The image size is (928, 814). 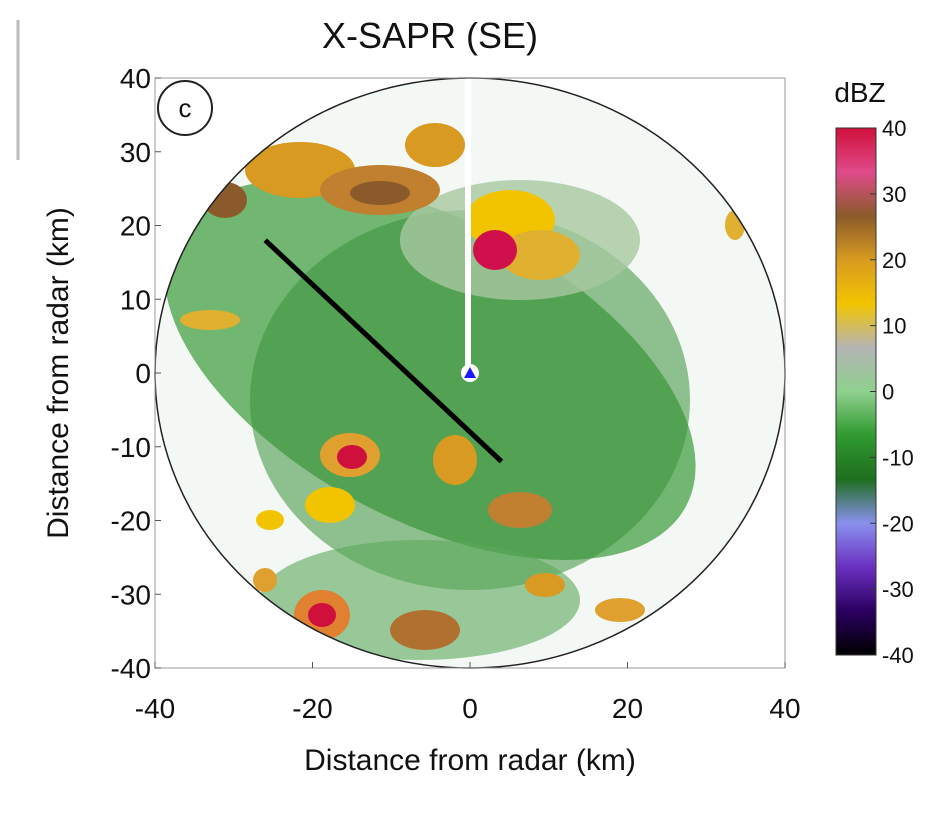 I want to click on x-tick-label: -20, so click(x=312, y=708).